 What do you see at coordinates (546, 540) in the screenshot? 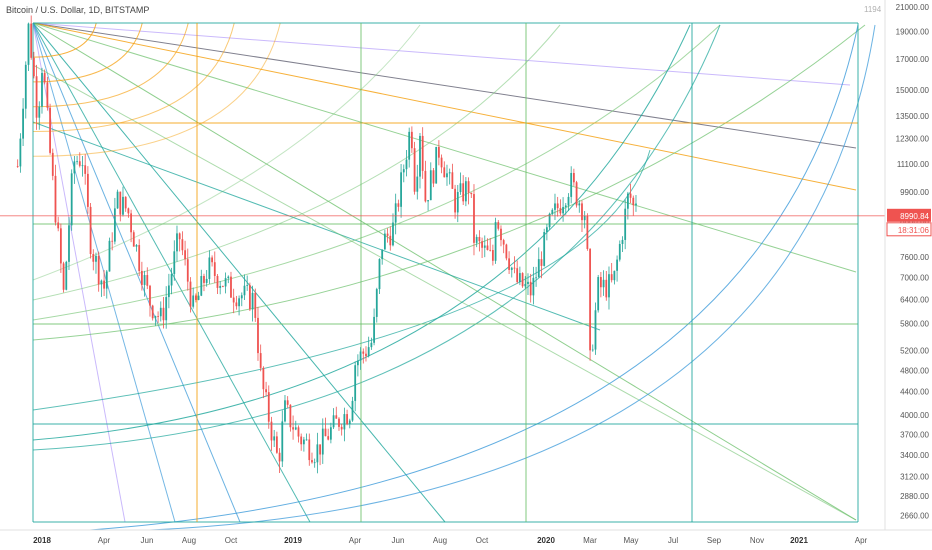
I see `time-tick-label: 2020` at bounding box center [546, 540].